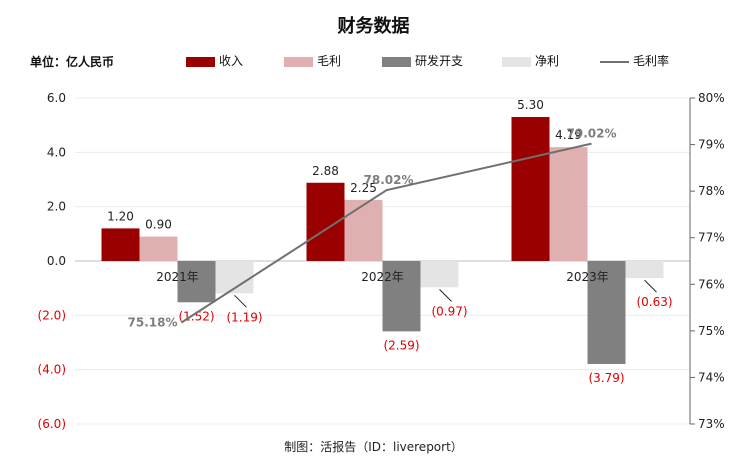  What do you see at coordinates (373, 26) in the screenshot?
I see `chart-title: 财务数据` at bounding box center [373, 26].